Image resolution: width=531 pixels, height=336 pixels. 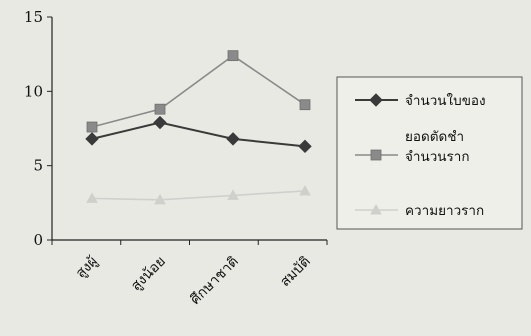 What do you see at coordinates (444, 211) in the screenshot?
I see `legend-label: ความยาวราก` at bounding box center [444, 211].